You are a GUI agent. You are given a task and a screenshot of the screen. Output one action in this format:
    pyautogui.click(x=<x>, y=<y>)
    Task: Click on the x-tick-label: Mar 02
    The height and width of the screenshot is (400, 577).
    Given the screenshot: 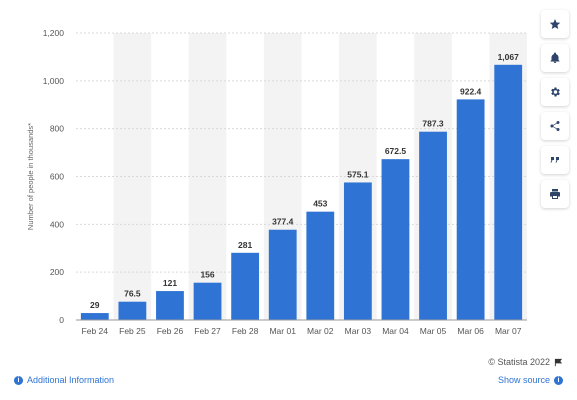 What is the action you would take?
    pyautogui.click(x=320, y=331)
    